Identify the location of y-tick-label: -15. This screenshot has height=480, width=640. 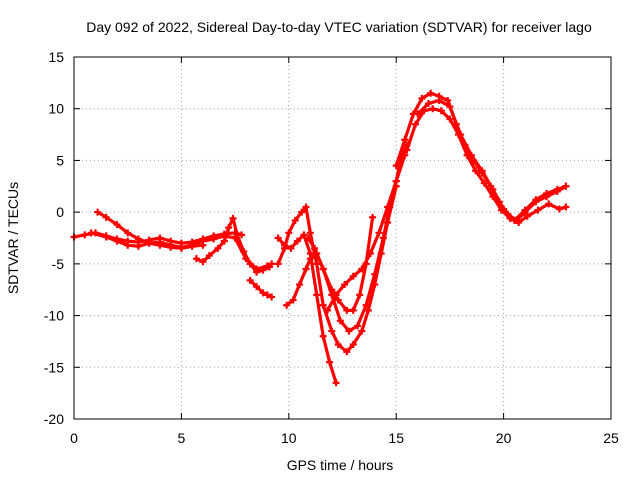
(54, 367).